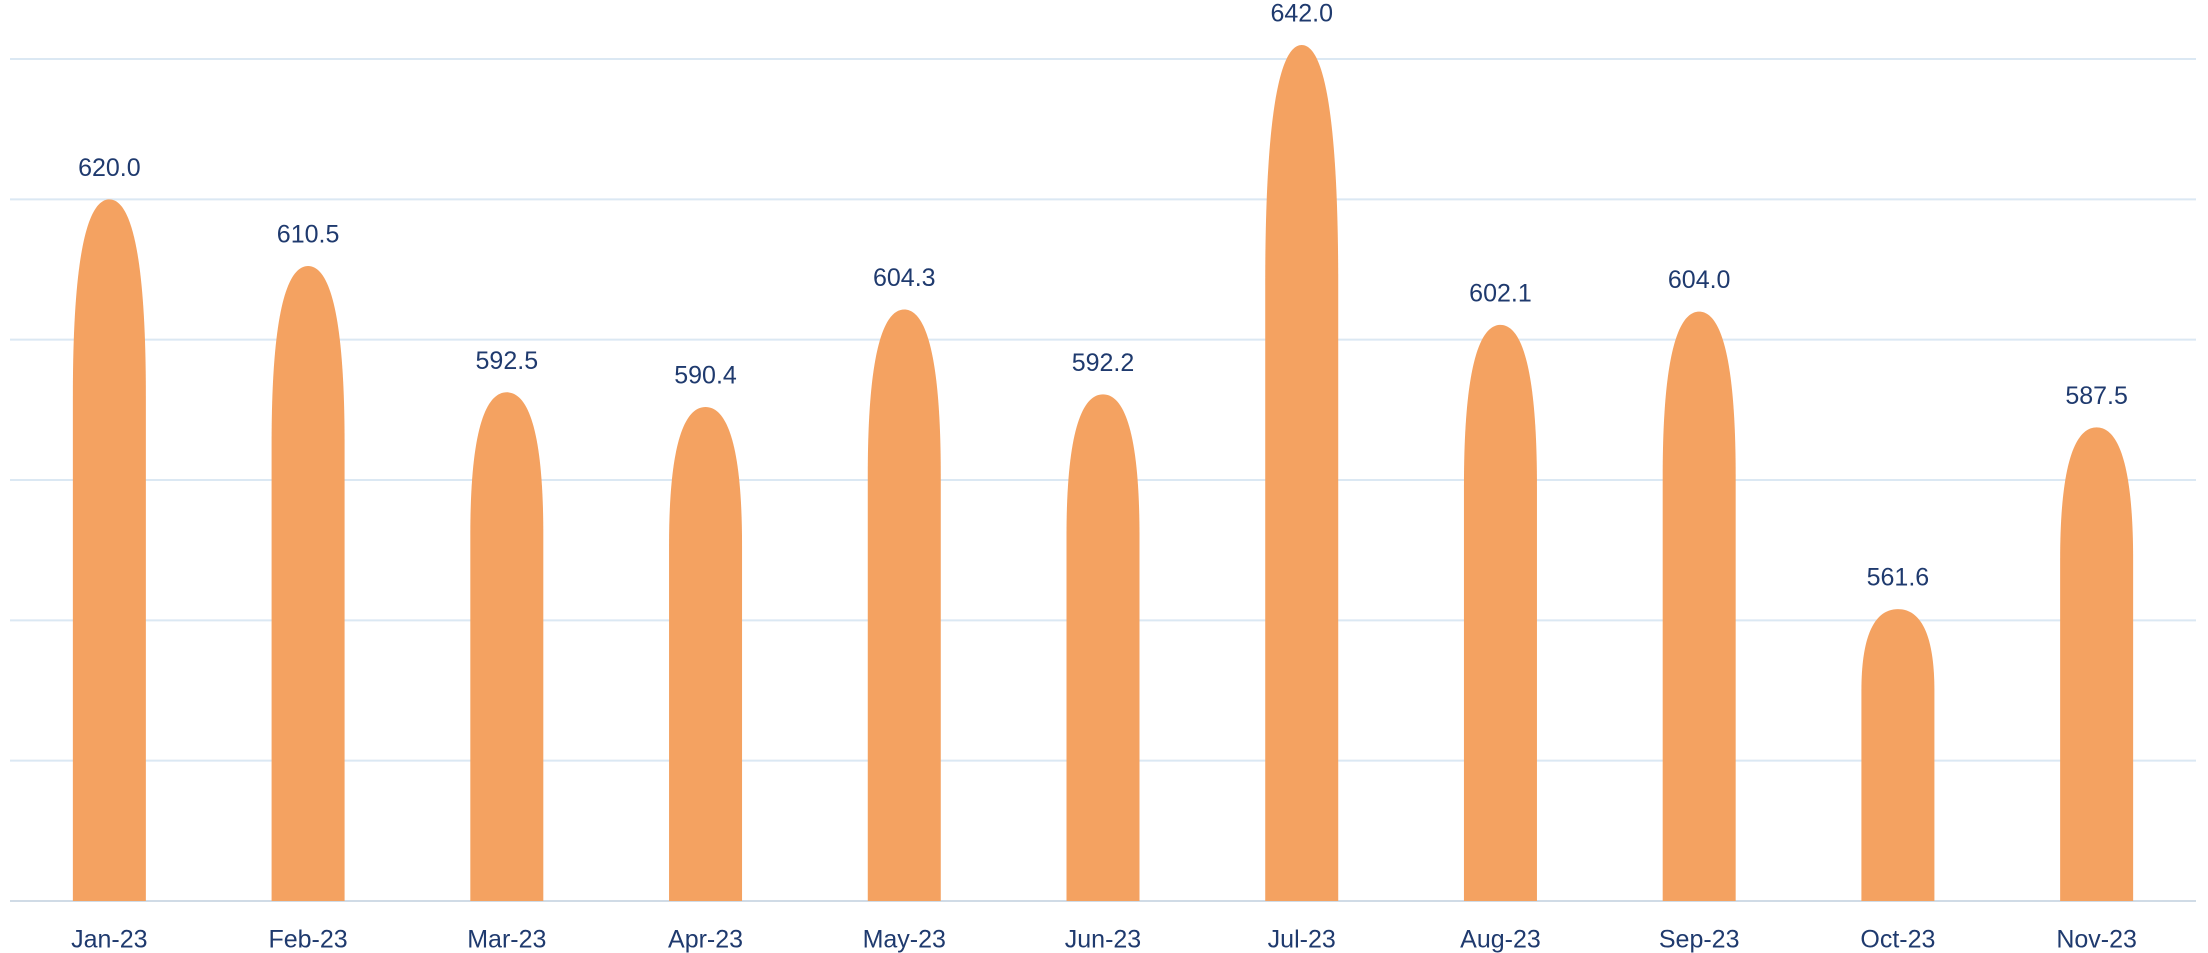 The height and width of the screenshot is (953, 2208). I want to click on x-tick-label: Jun-23, so click(1103, 939).